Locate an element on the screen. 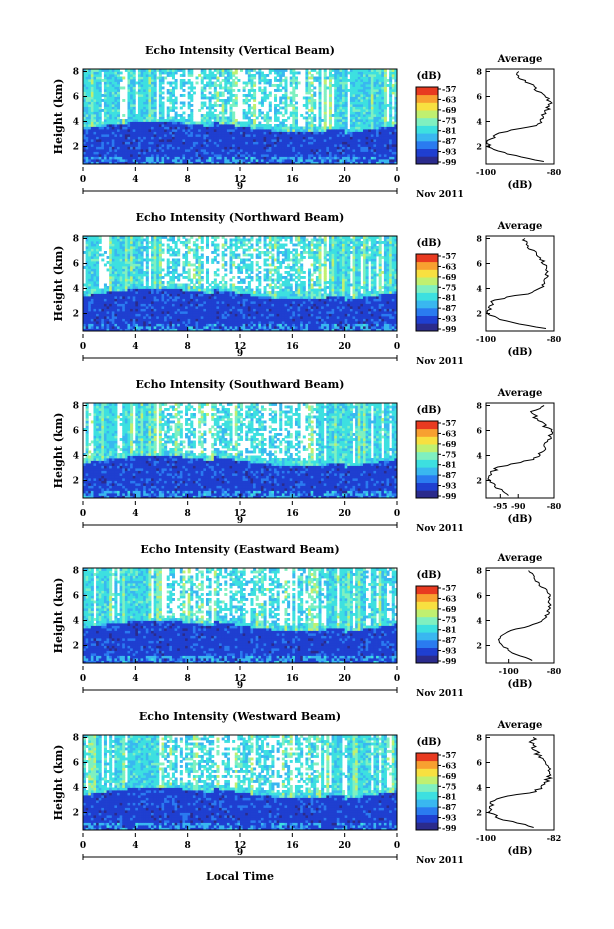 The image size is (614, 929). y-tick-label: 8 is located at coordinates (76, 73).